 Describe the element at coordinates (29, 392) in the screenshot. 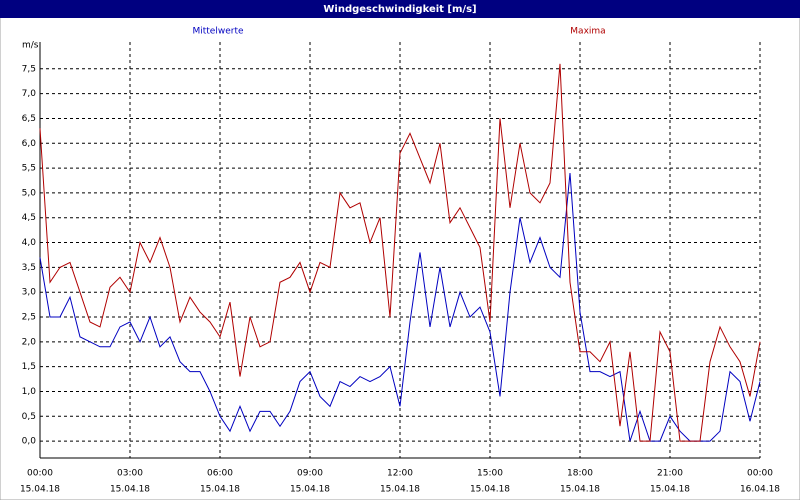

I see `y-tick-label: 1,0` at that location.